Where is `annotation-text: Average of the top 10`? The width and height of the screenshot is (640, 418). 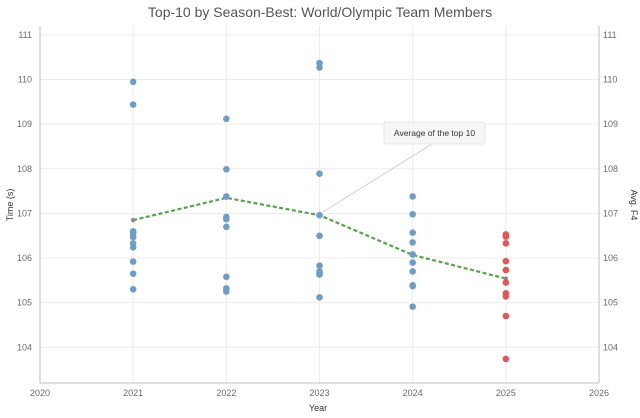 annotation-text: Average of the top 10 is located at coordinates (434, 133).